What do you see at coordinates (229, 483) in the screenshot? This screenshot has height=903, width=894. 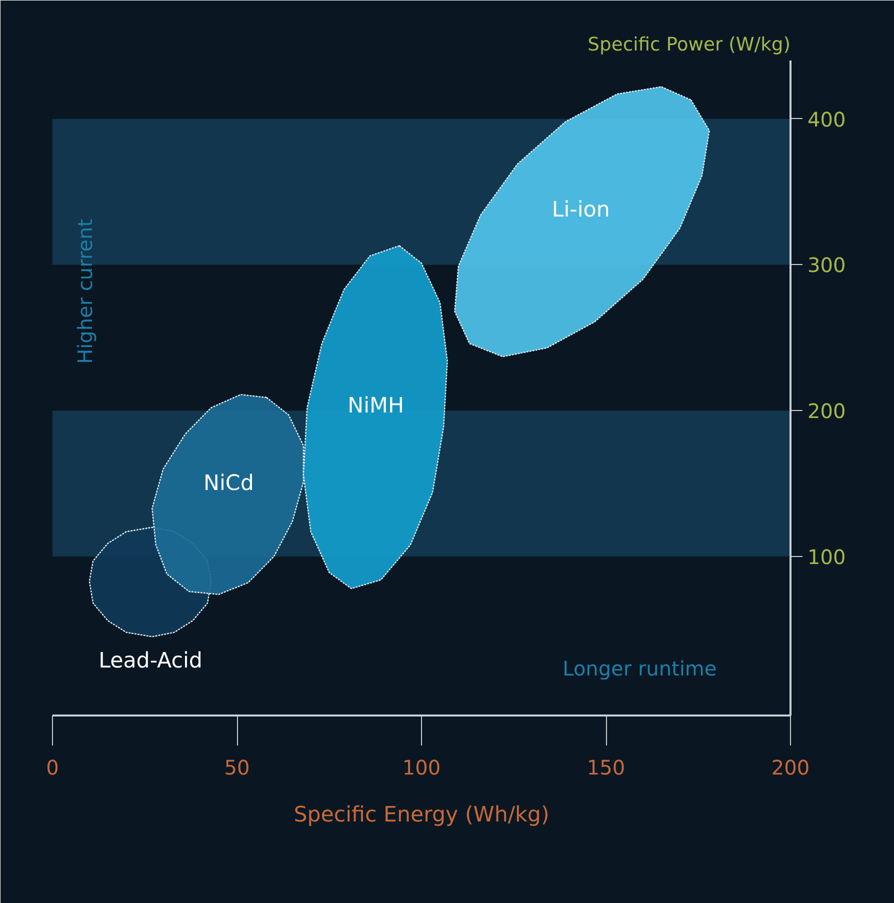 I see `series-label: NiCd` at bounding box center [229, 483].